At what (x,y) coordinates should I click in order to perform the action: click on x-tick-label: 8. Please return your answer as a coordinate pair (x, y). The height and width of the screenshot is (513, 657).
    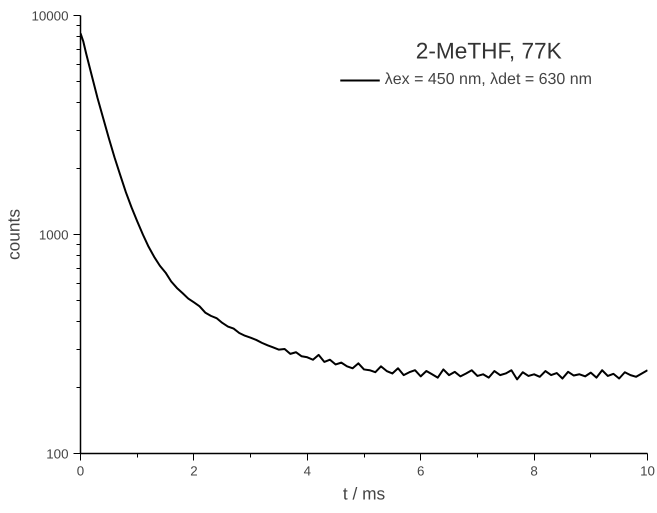
    Looking at the image, I should click on (534, 471).